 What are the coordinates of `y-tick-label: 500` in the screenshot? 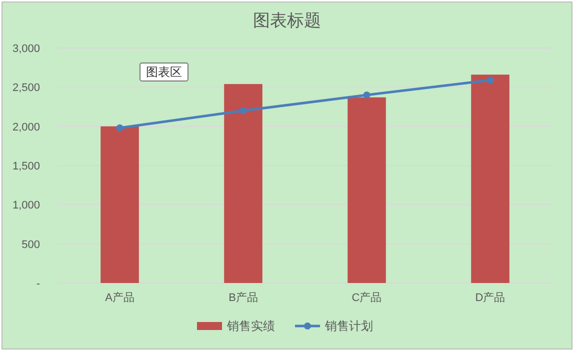 It's located at (31, 244).